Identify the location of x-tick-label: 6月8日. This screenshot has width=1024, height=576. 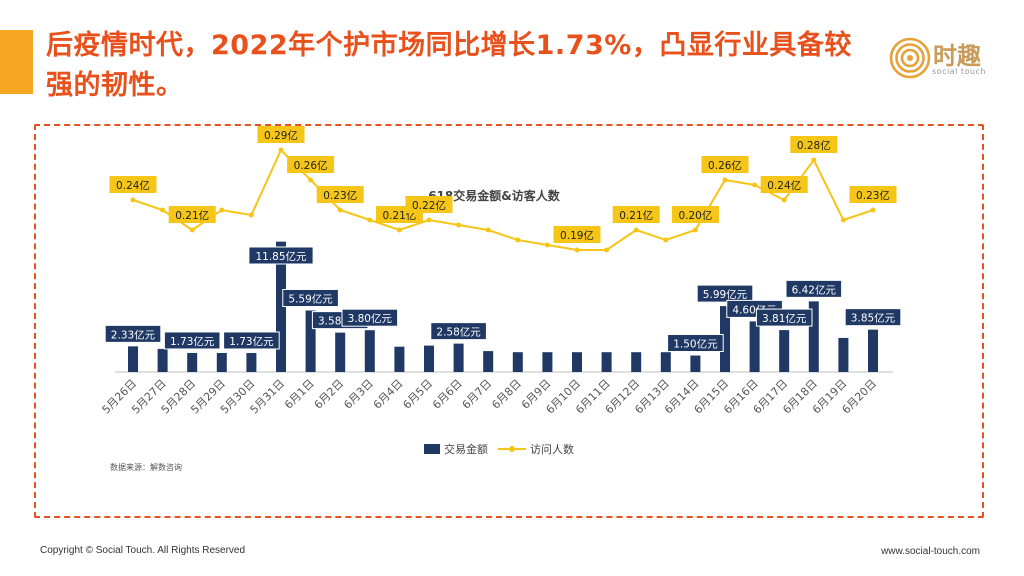
(506, 394).